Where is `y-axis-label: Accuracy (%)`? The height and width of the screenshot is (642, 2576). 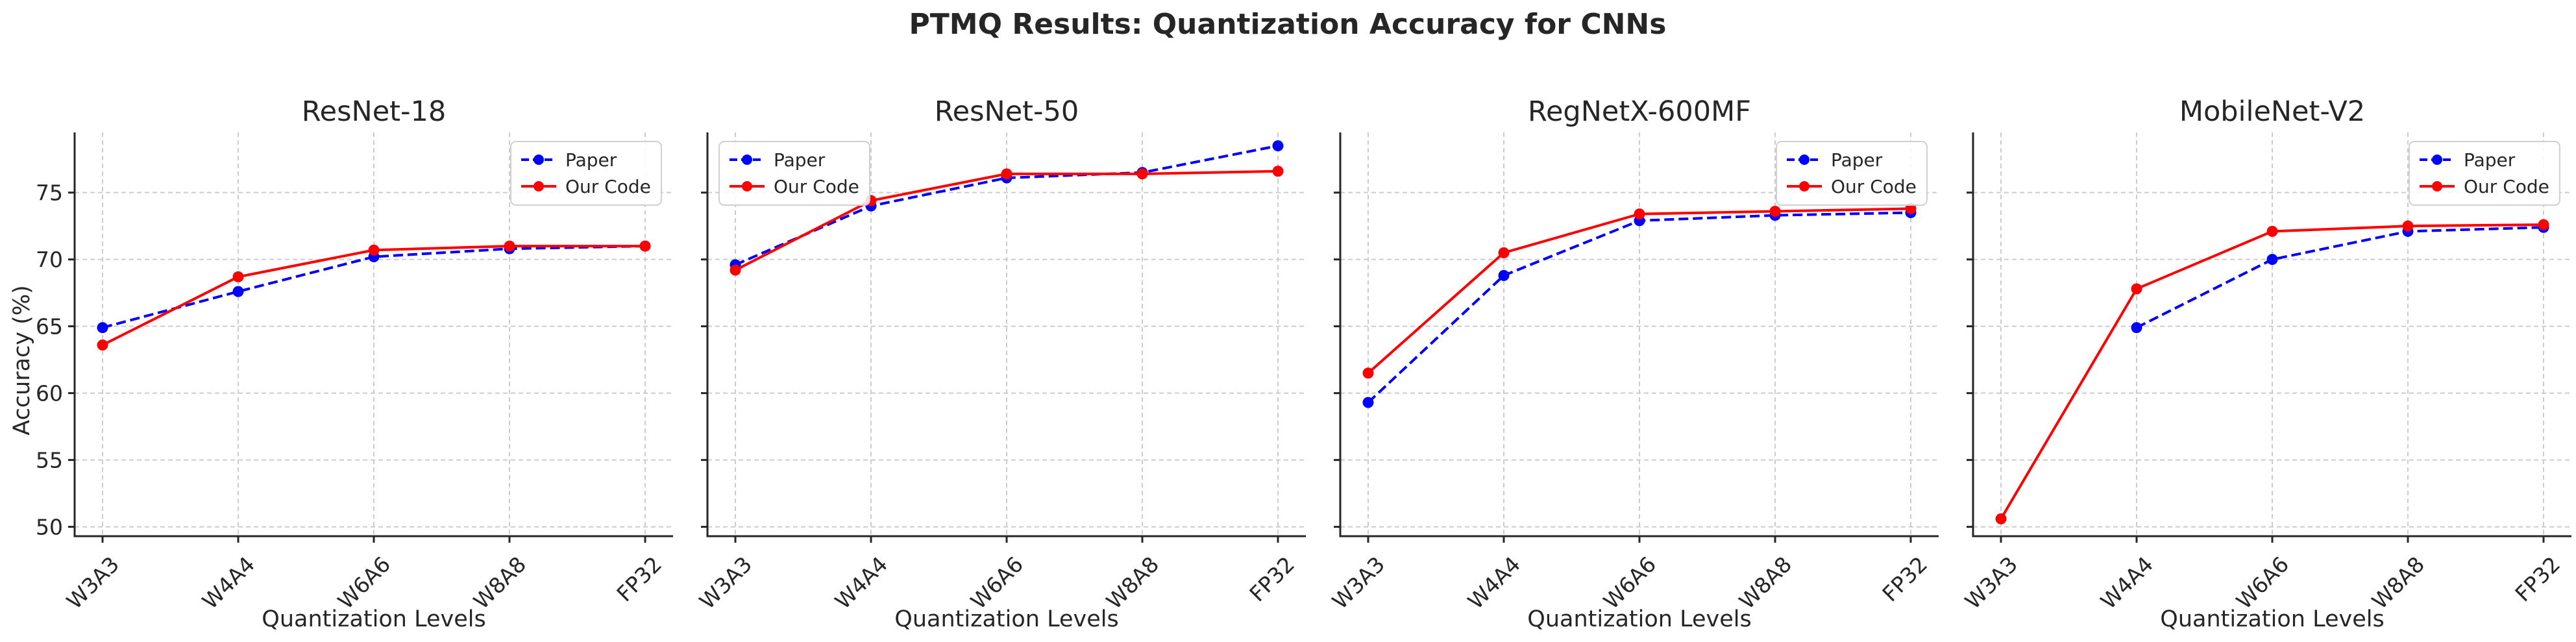
y-axis-label: Accuracy (%) is located at coordinates (22, 360).